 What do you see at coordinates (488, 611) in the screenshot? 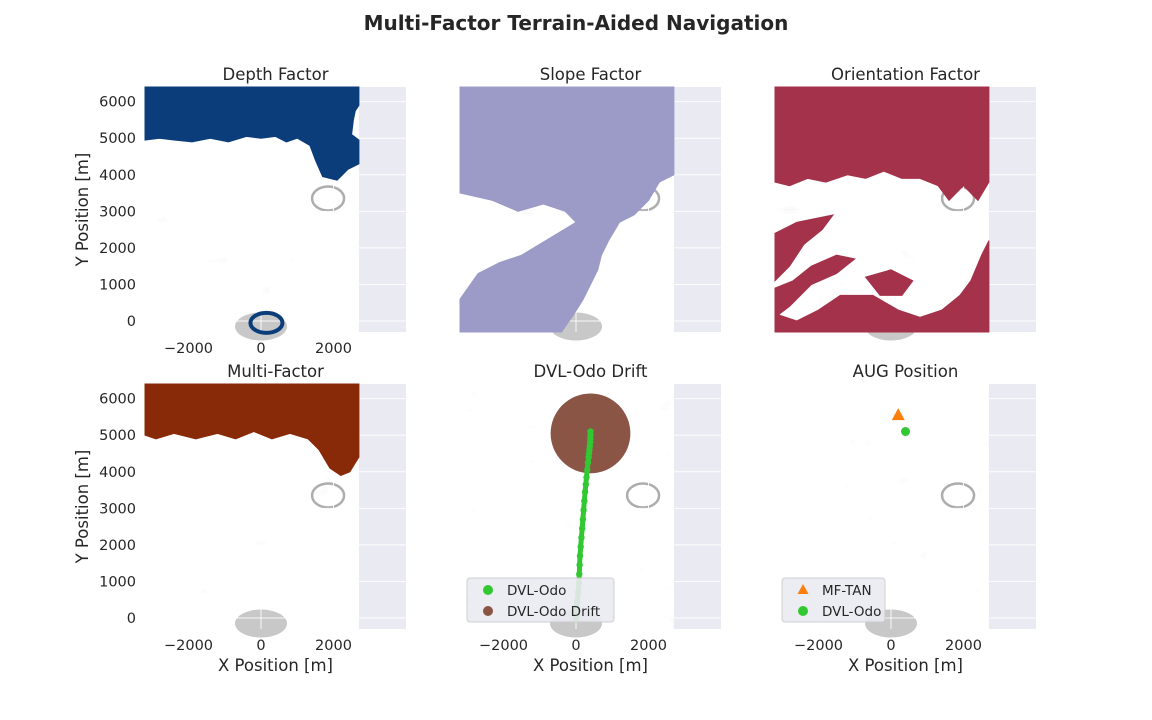
I see `legend-marker-drift` at bounding box center [488, 611].